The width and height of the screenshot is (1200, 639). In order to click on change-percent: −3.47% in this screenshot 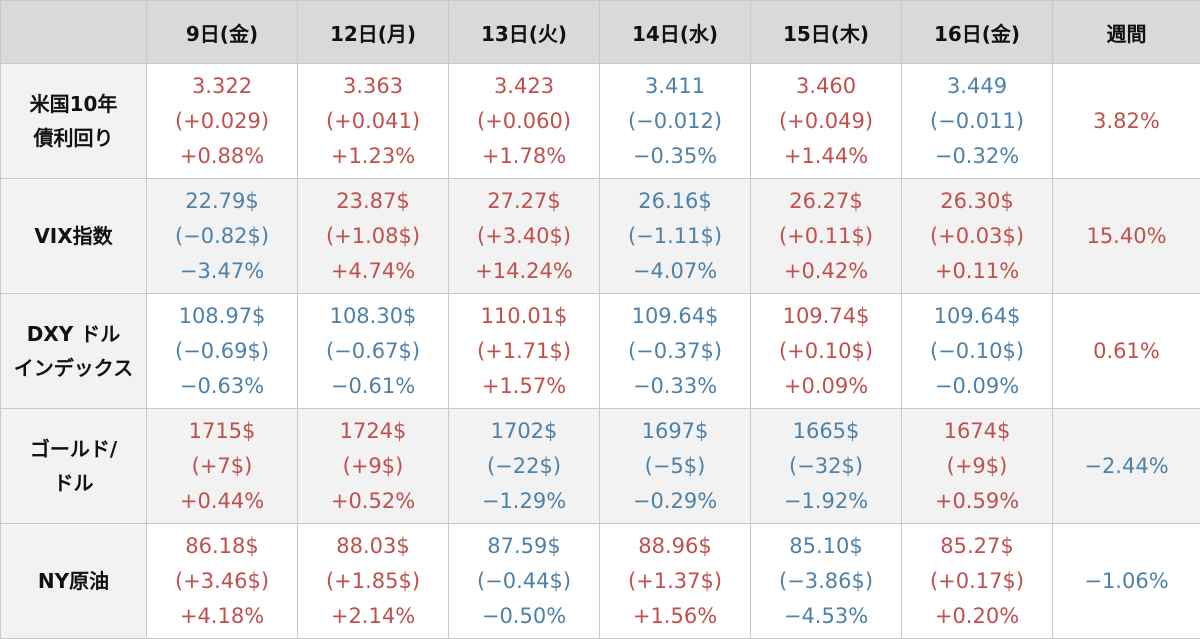, I will do `click(222, 271)`.